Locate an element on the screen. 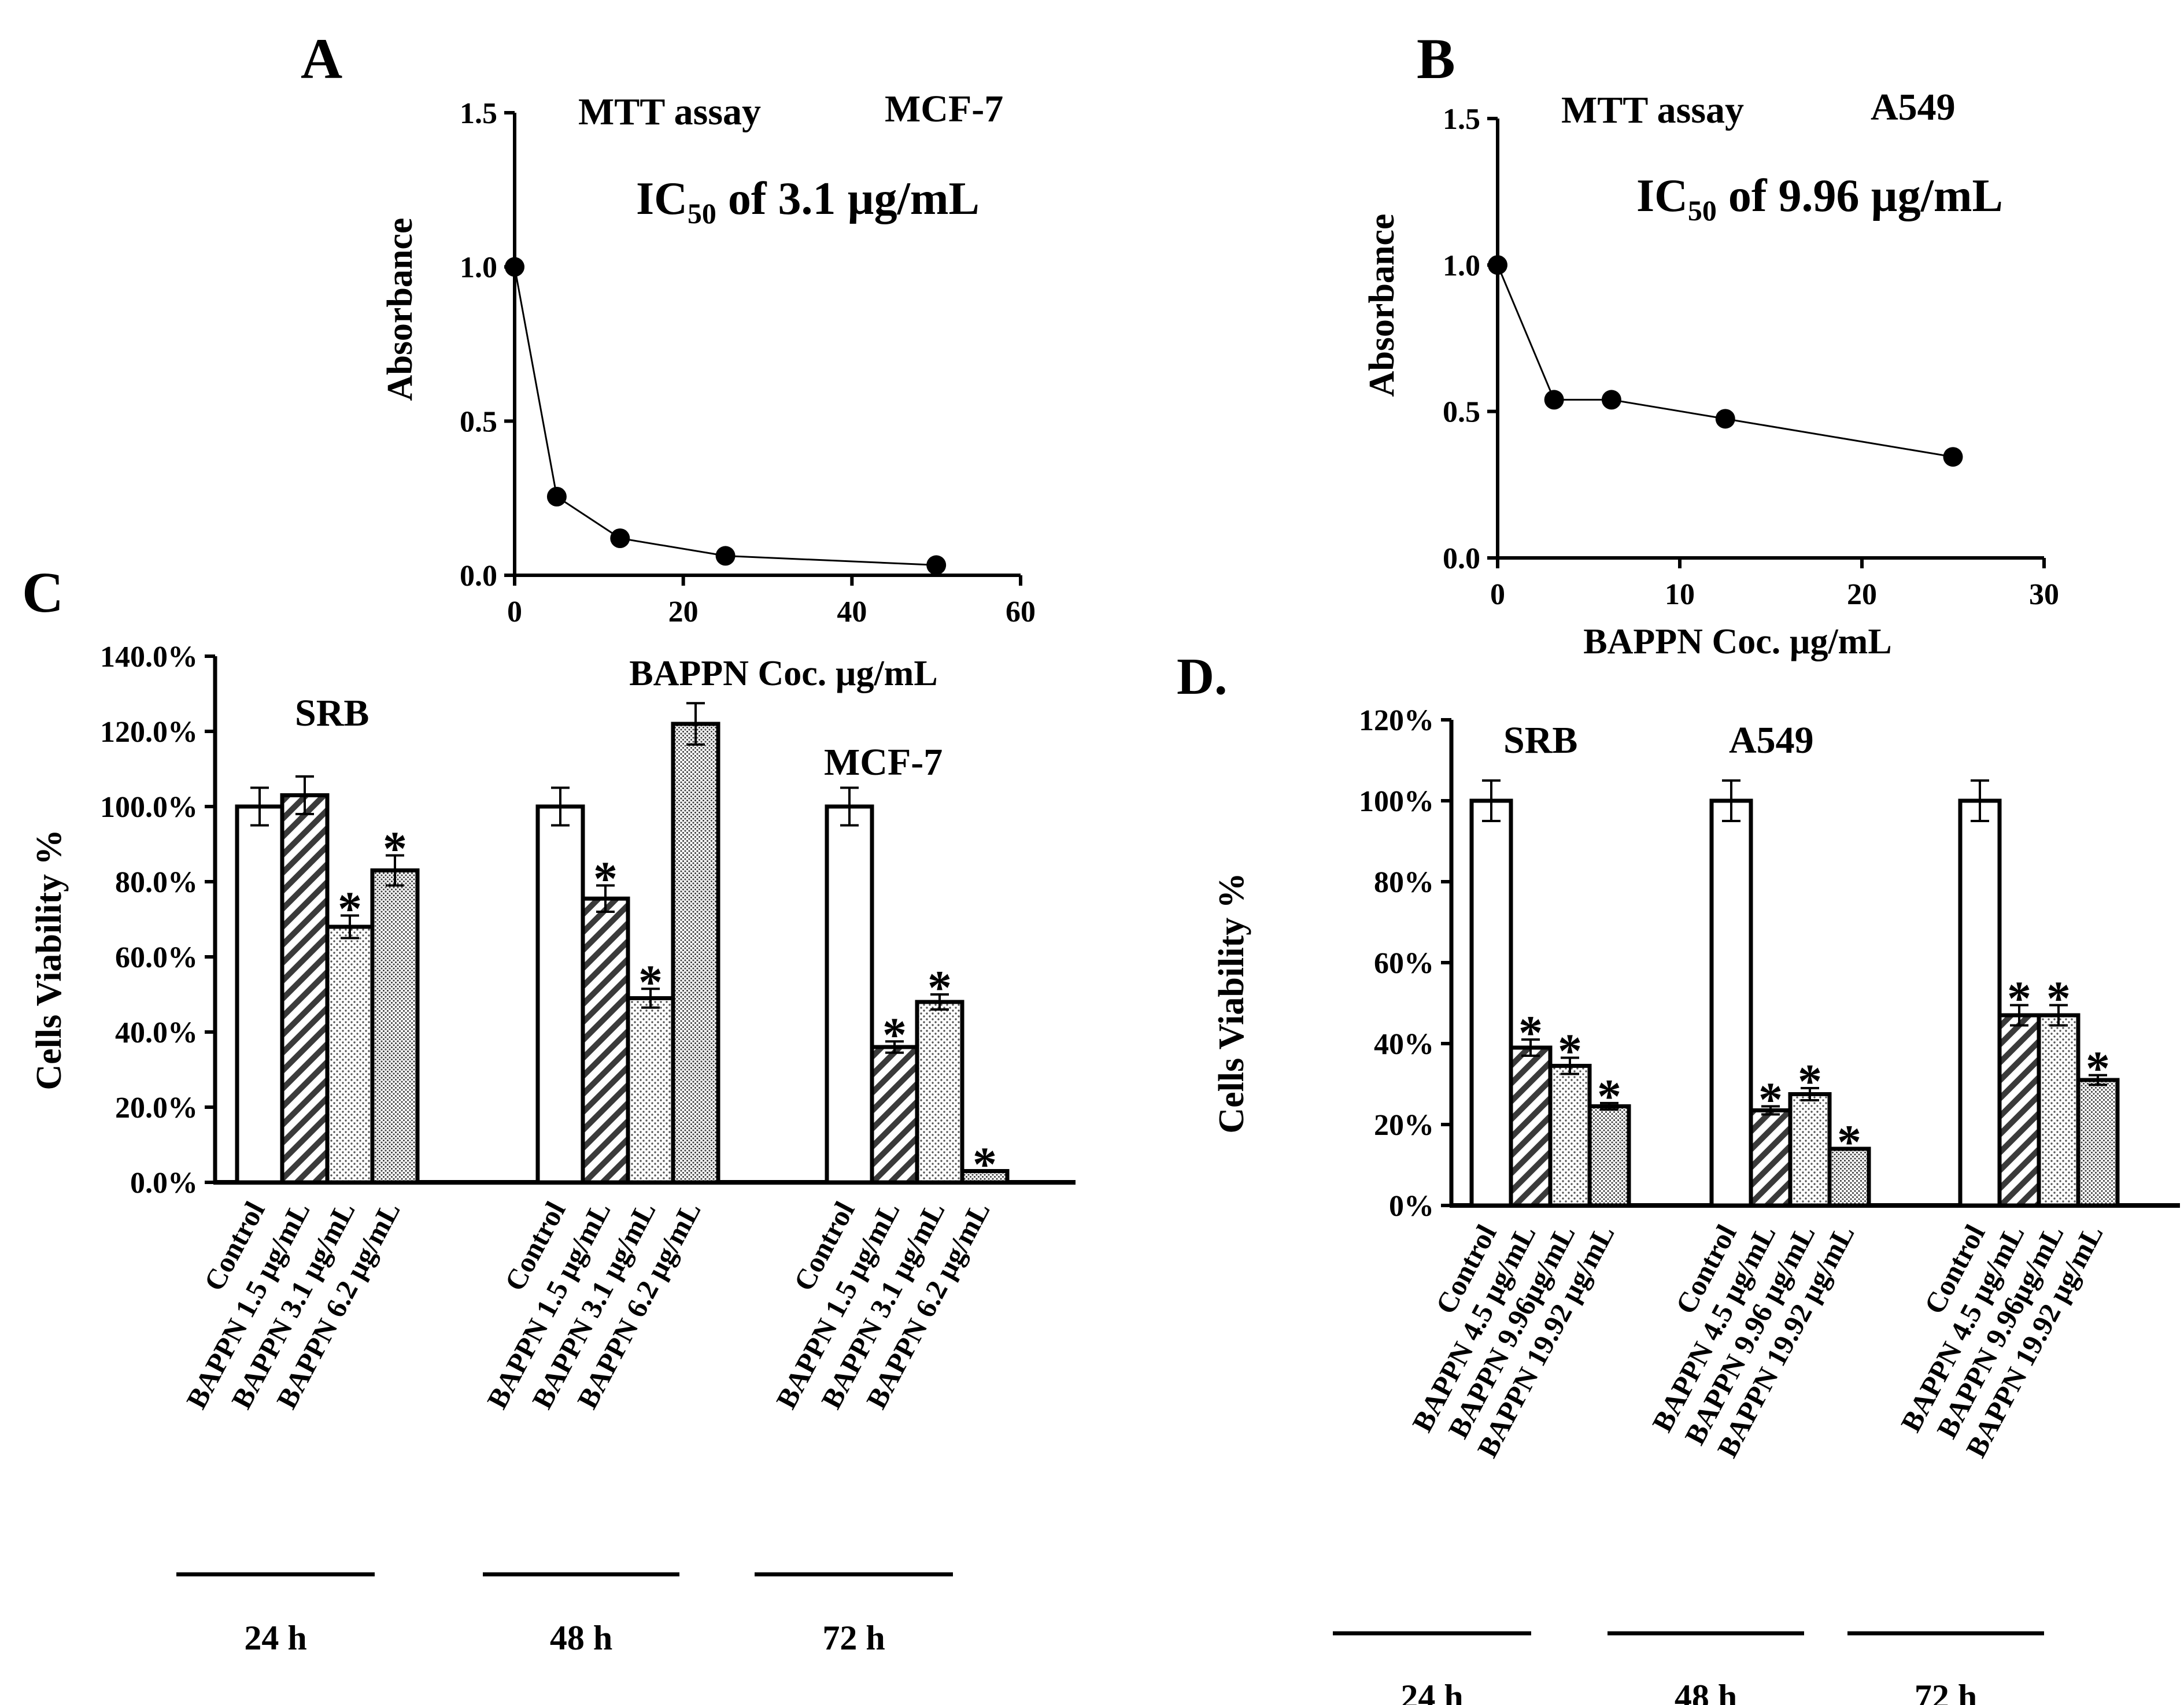 The image size is (2184, 1705). panel-d-y-tick-label: 0% is located at coordinates (1412, 1206).